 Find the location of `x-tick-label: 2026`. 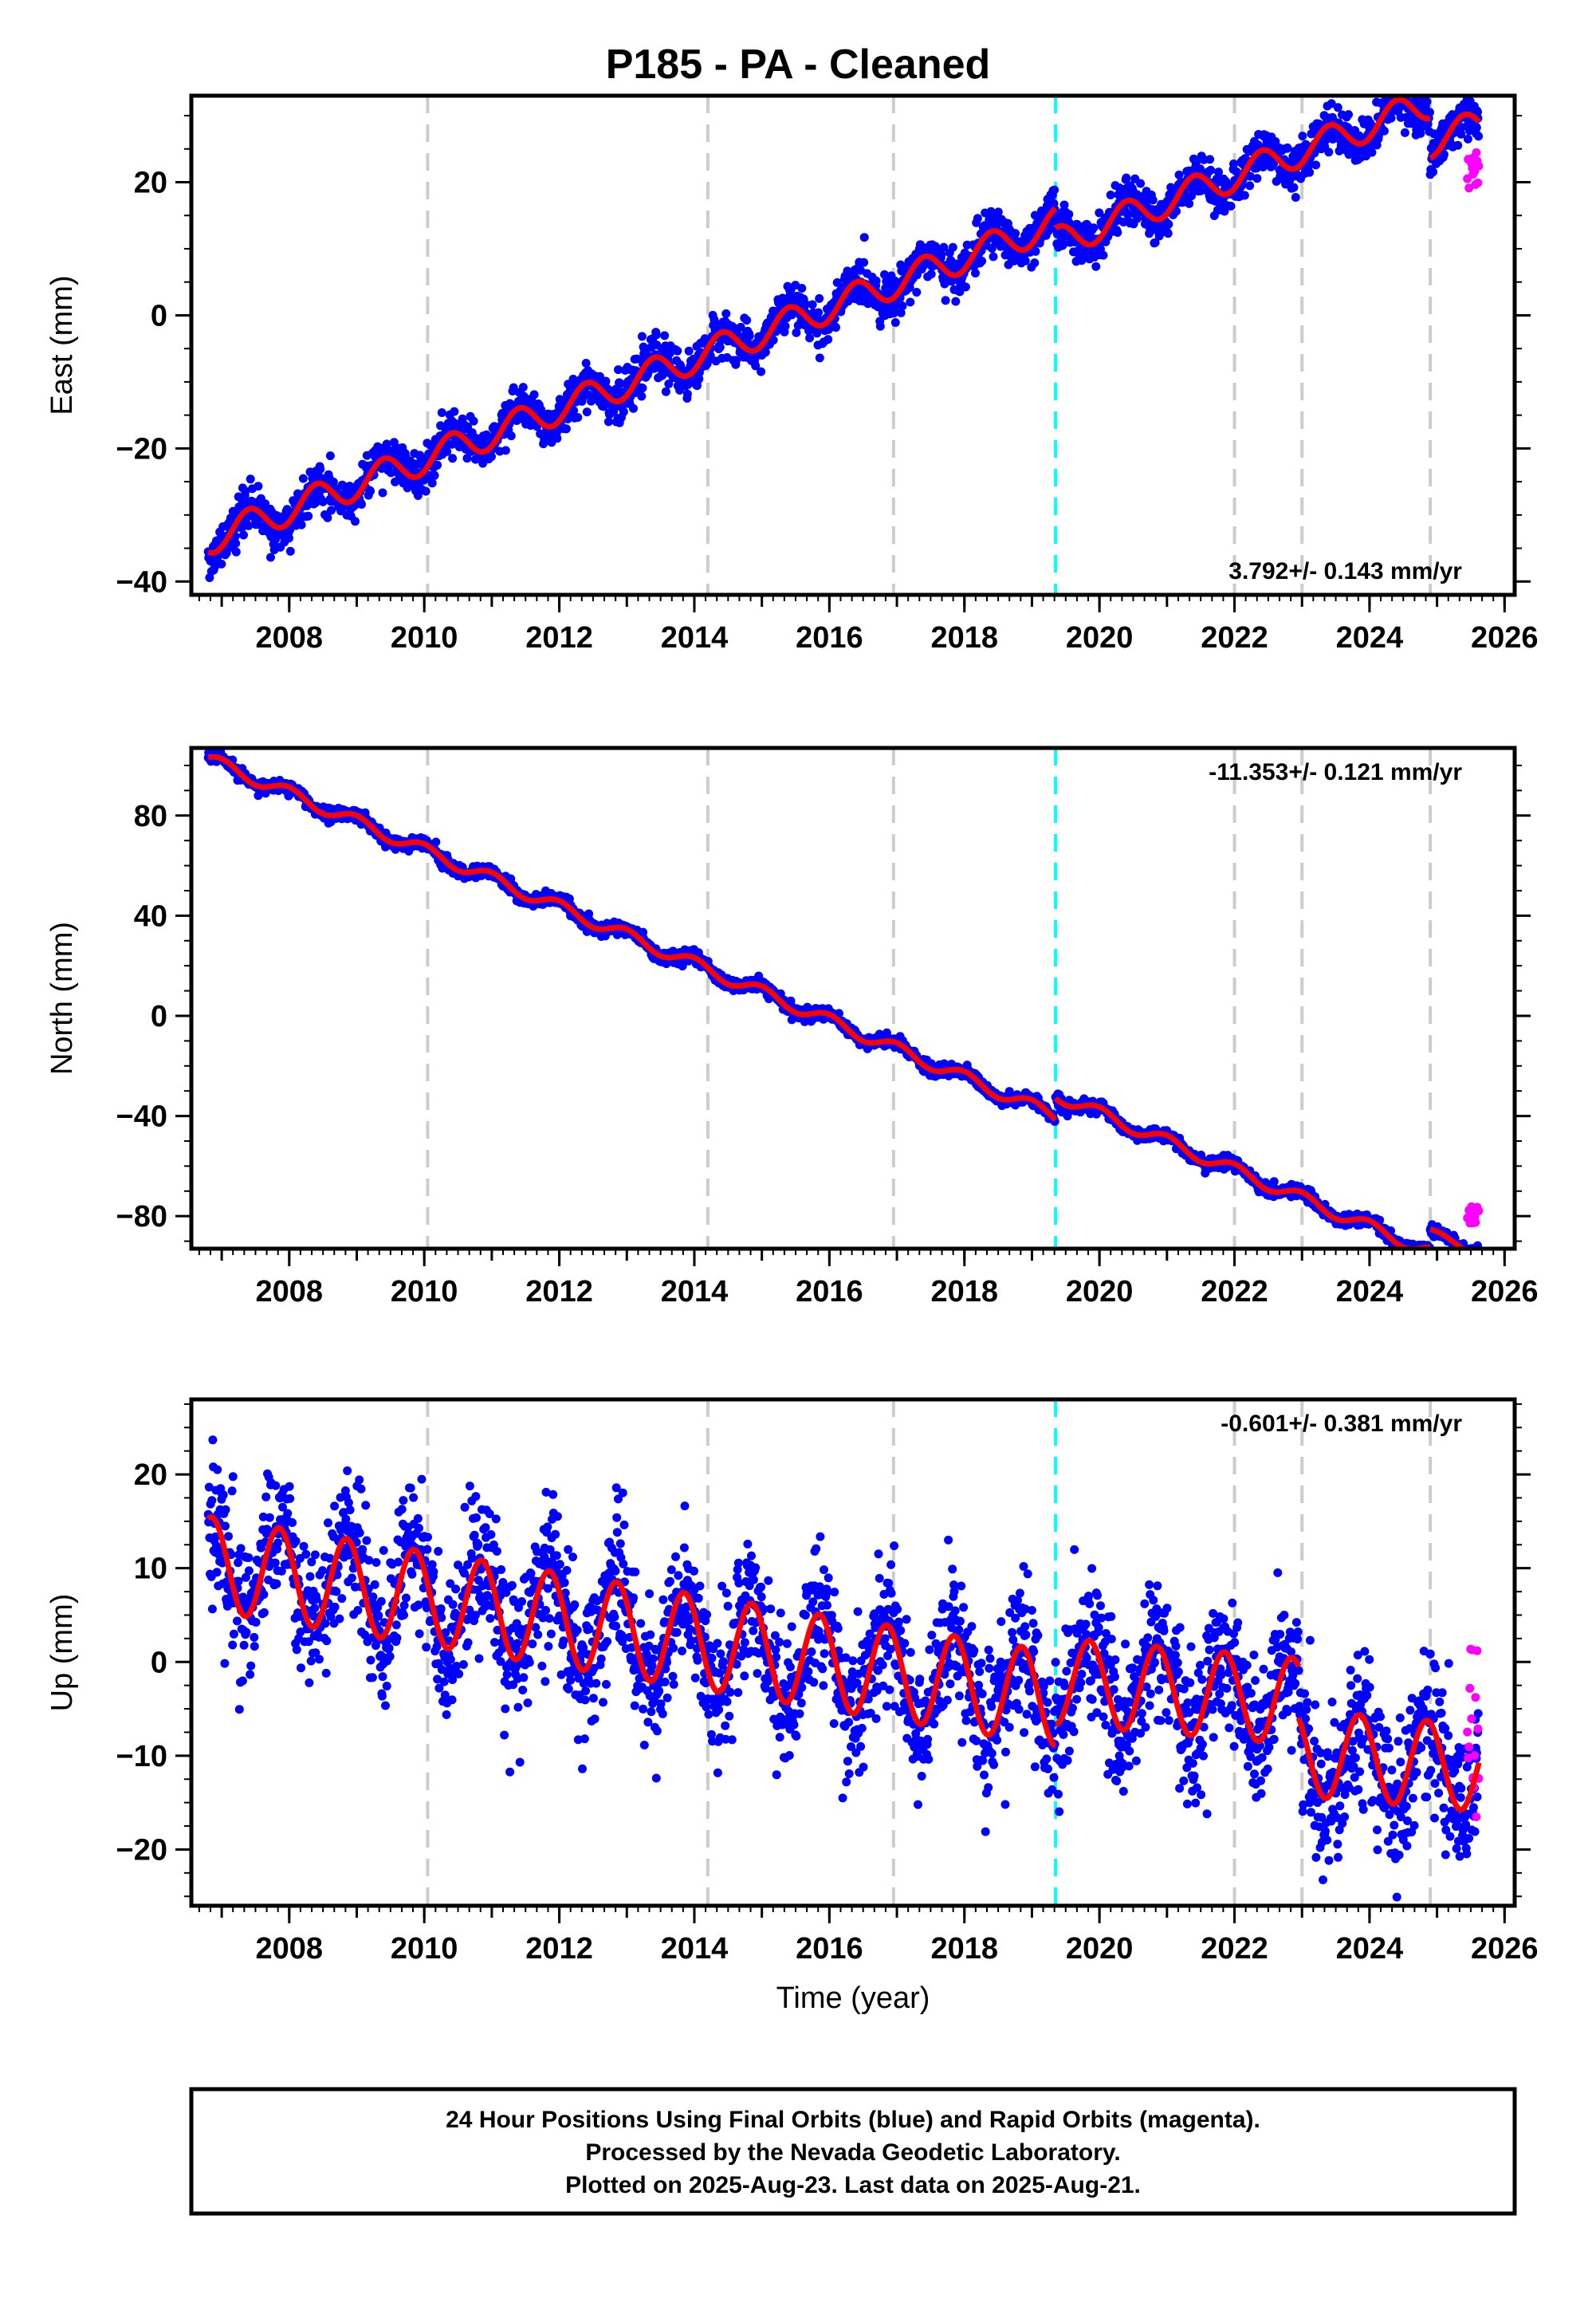

x-tick-label: 2026 is located at coordinates (1505, 638).